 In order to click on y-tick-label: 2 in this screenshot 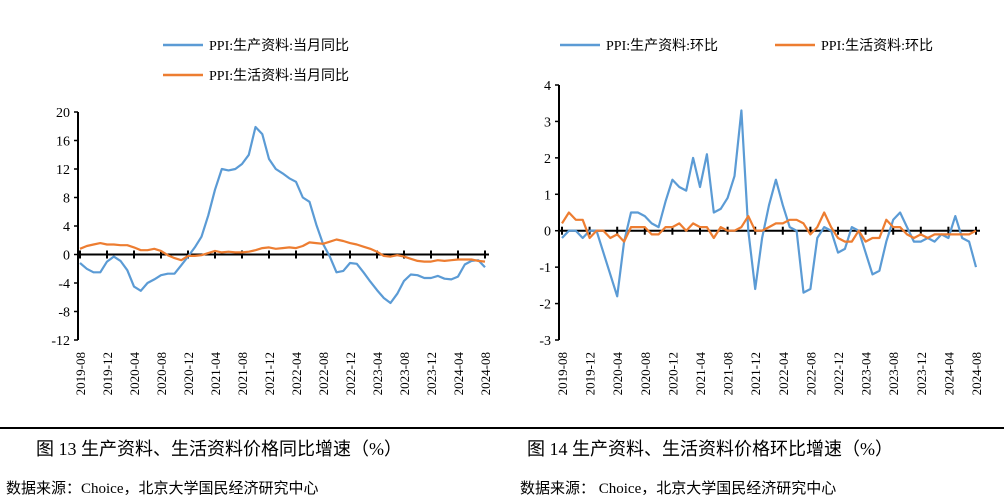, I will do `click(547, 159)`.